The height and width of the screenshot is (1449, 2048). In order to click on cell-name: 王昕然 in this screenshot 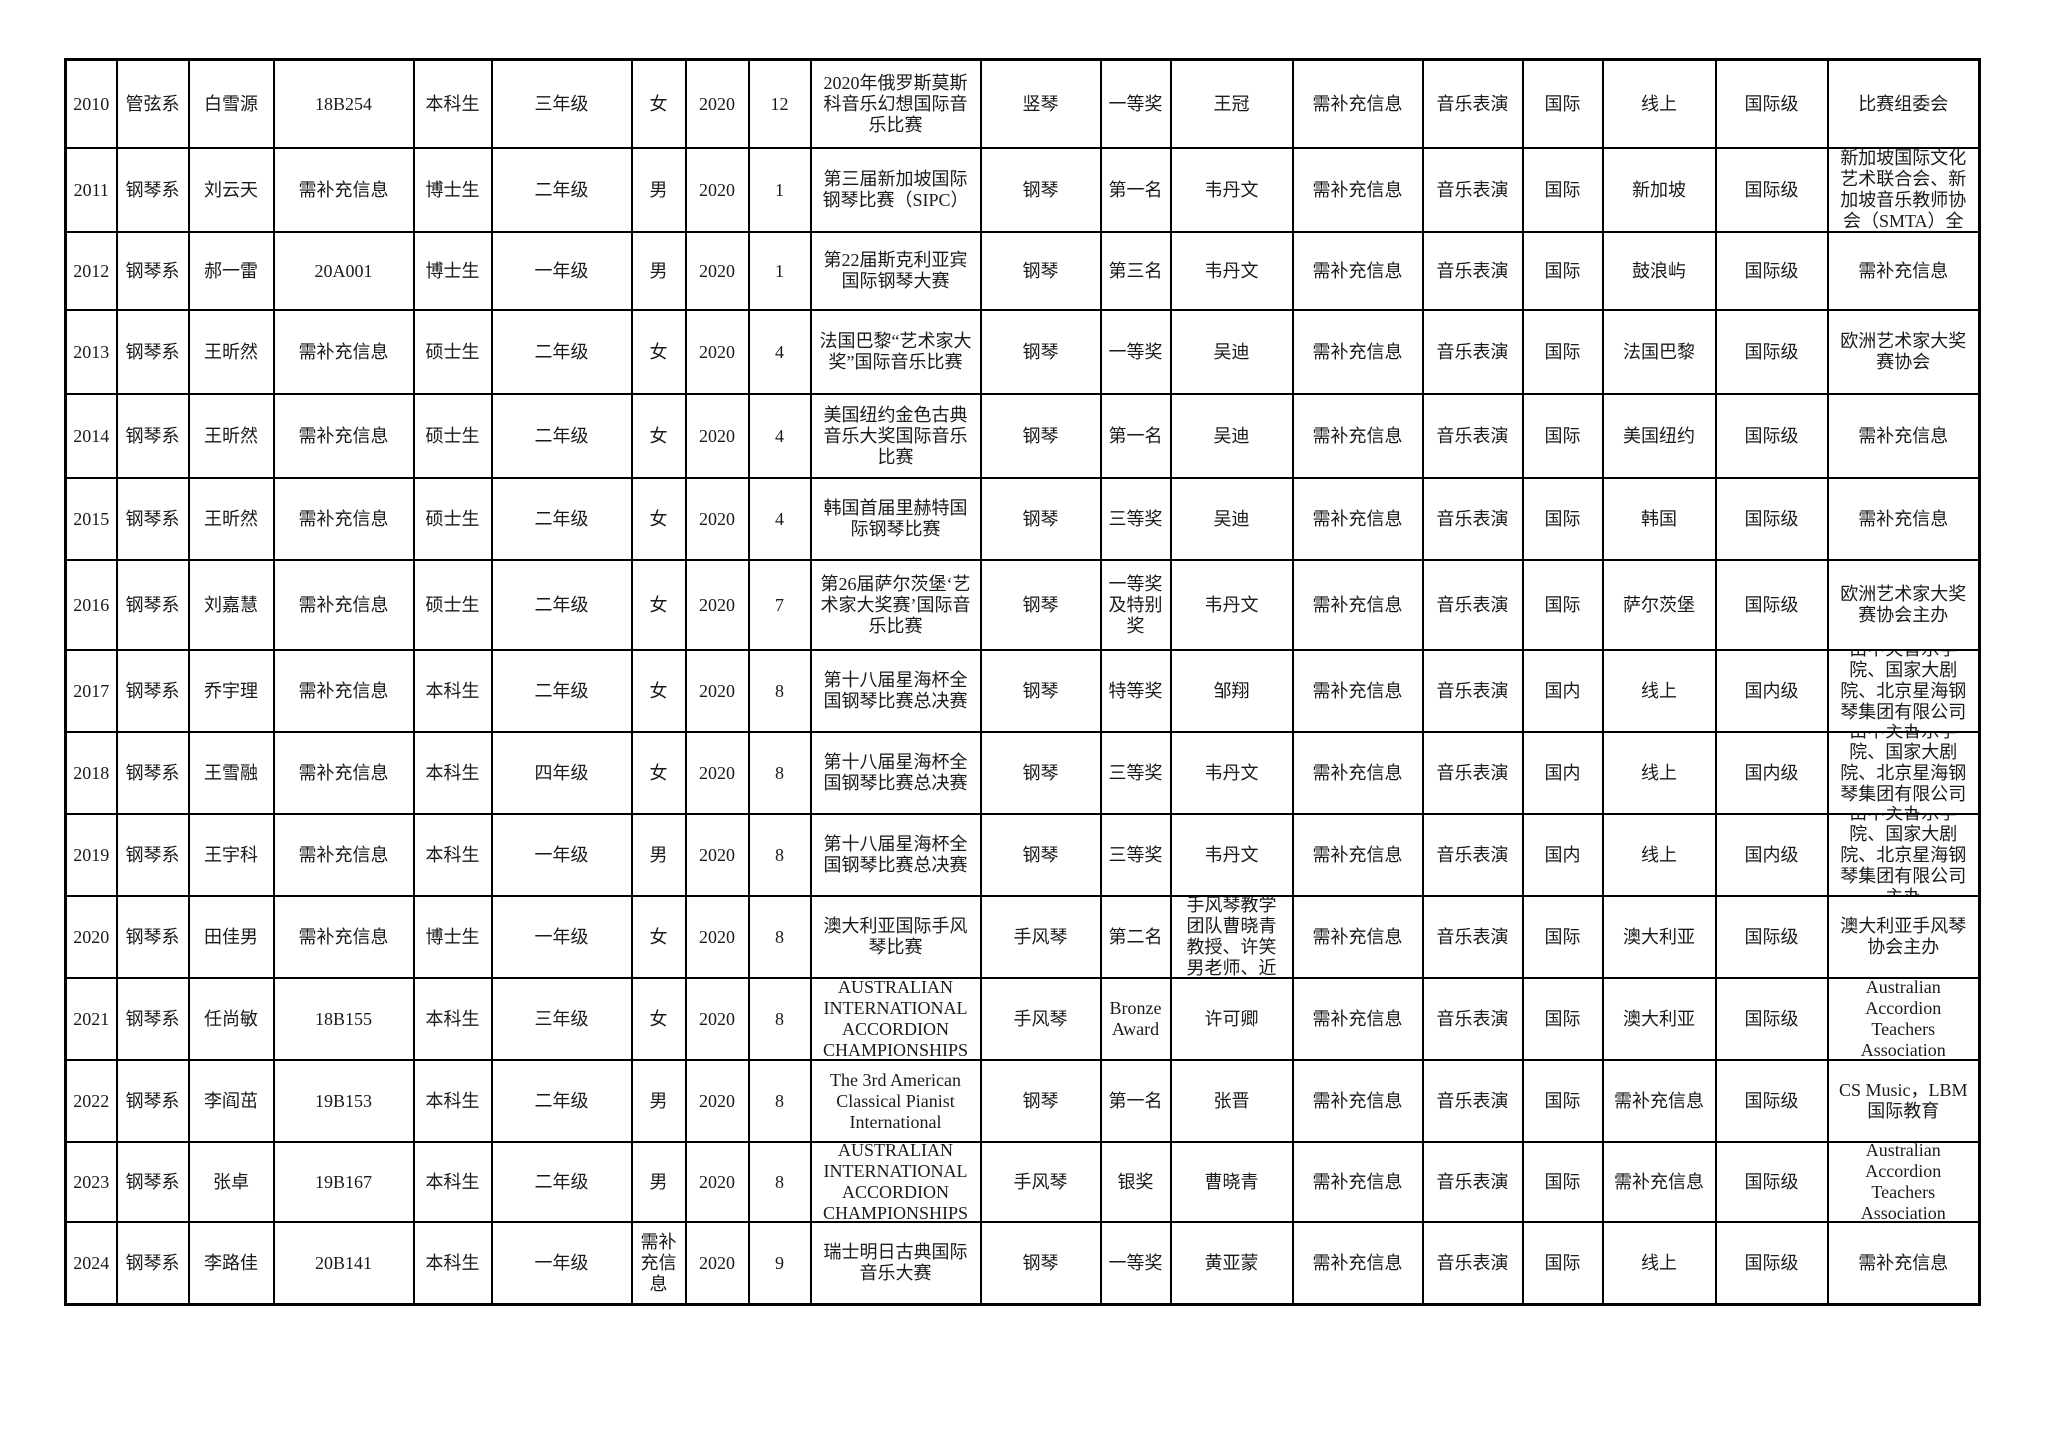, I will do `click(231, 352)`.